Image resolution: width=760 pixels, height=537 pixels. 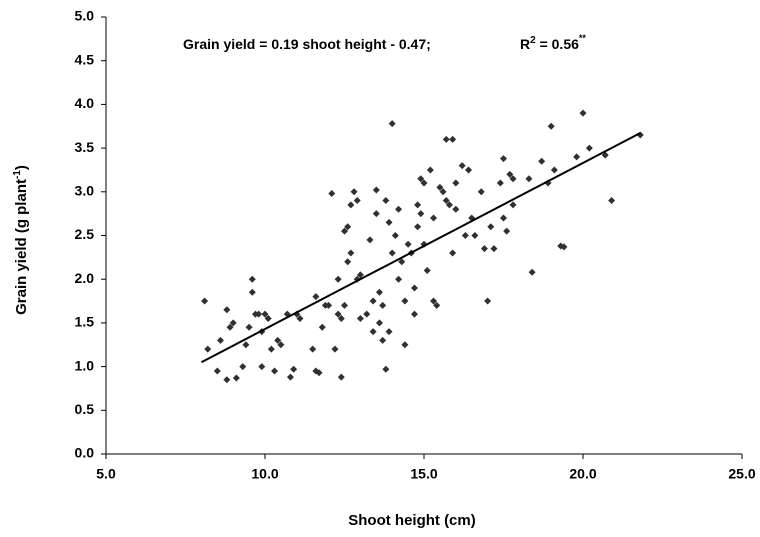 I want to click on x-tick-label: 25.0, so click(x=741, y=474).